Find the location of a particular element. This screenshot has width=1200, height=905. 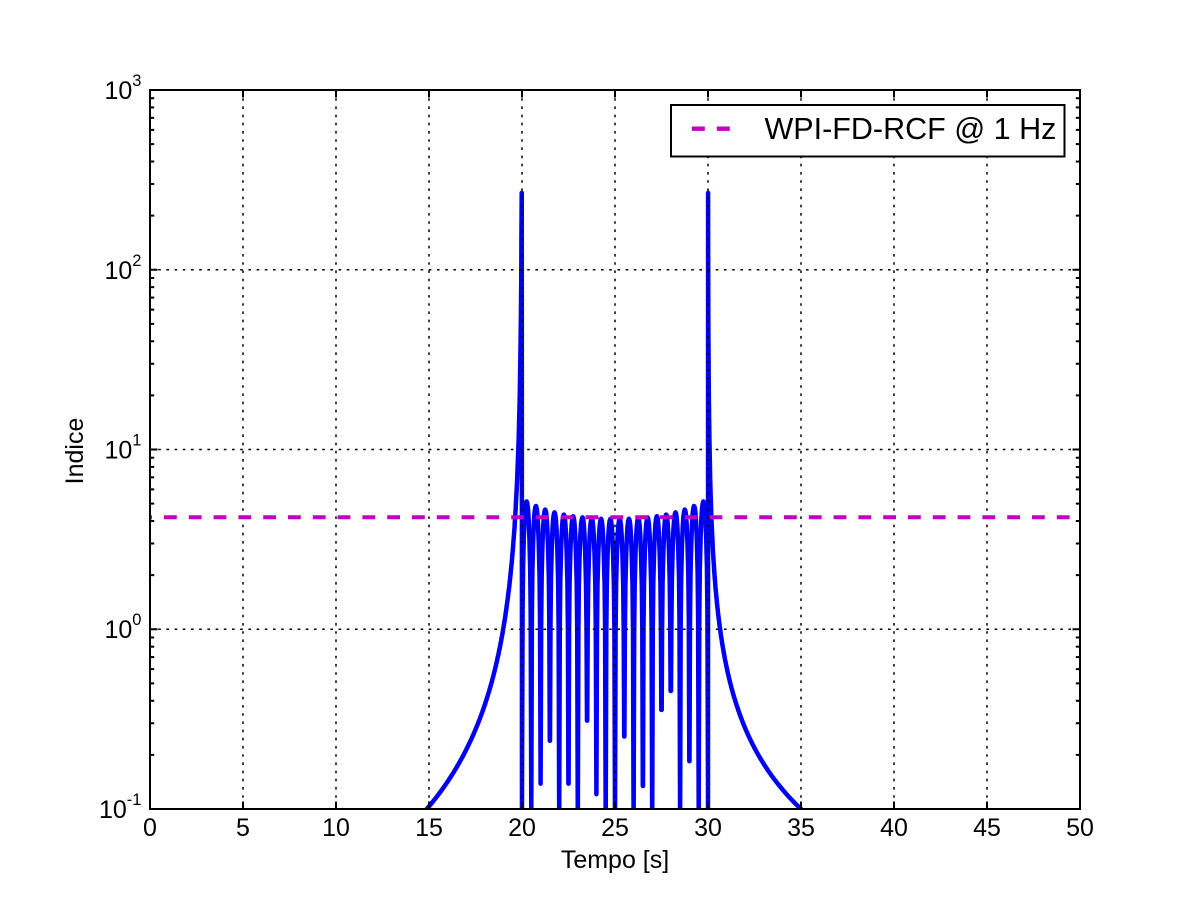

svg-text: 25 is located at coordinates (615, 828).